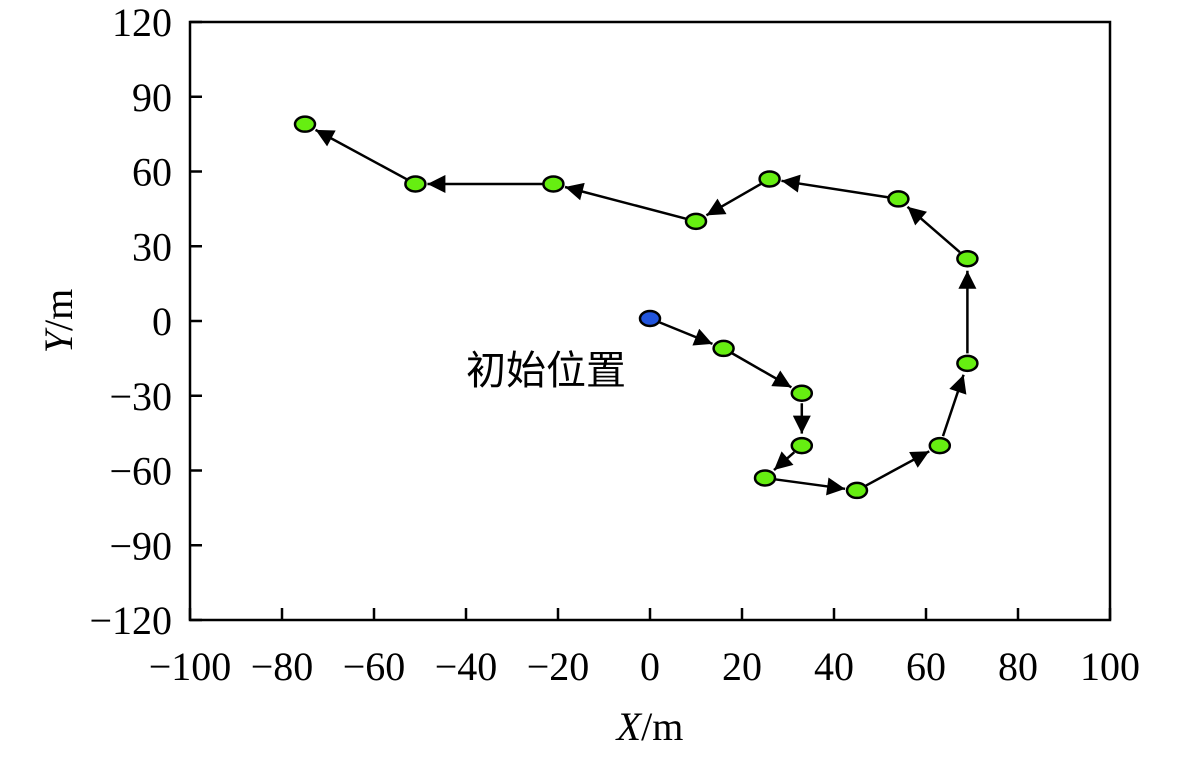  What do you see at coordinates (152, 97) in the screenshot?
I see `y-tick-label: 90` at bounding box center [152, 97].